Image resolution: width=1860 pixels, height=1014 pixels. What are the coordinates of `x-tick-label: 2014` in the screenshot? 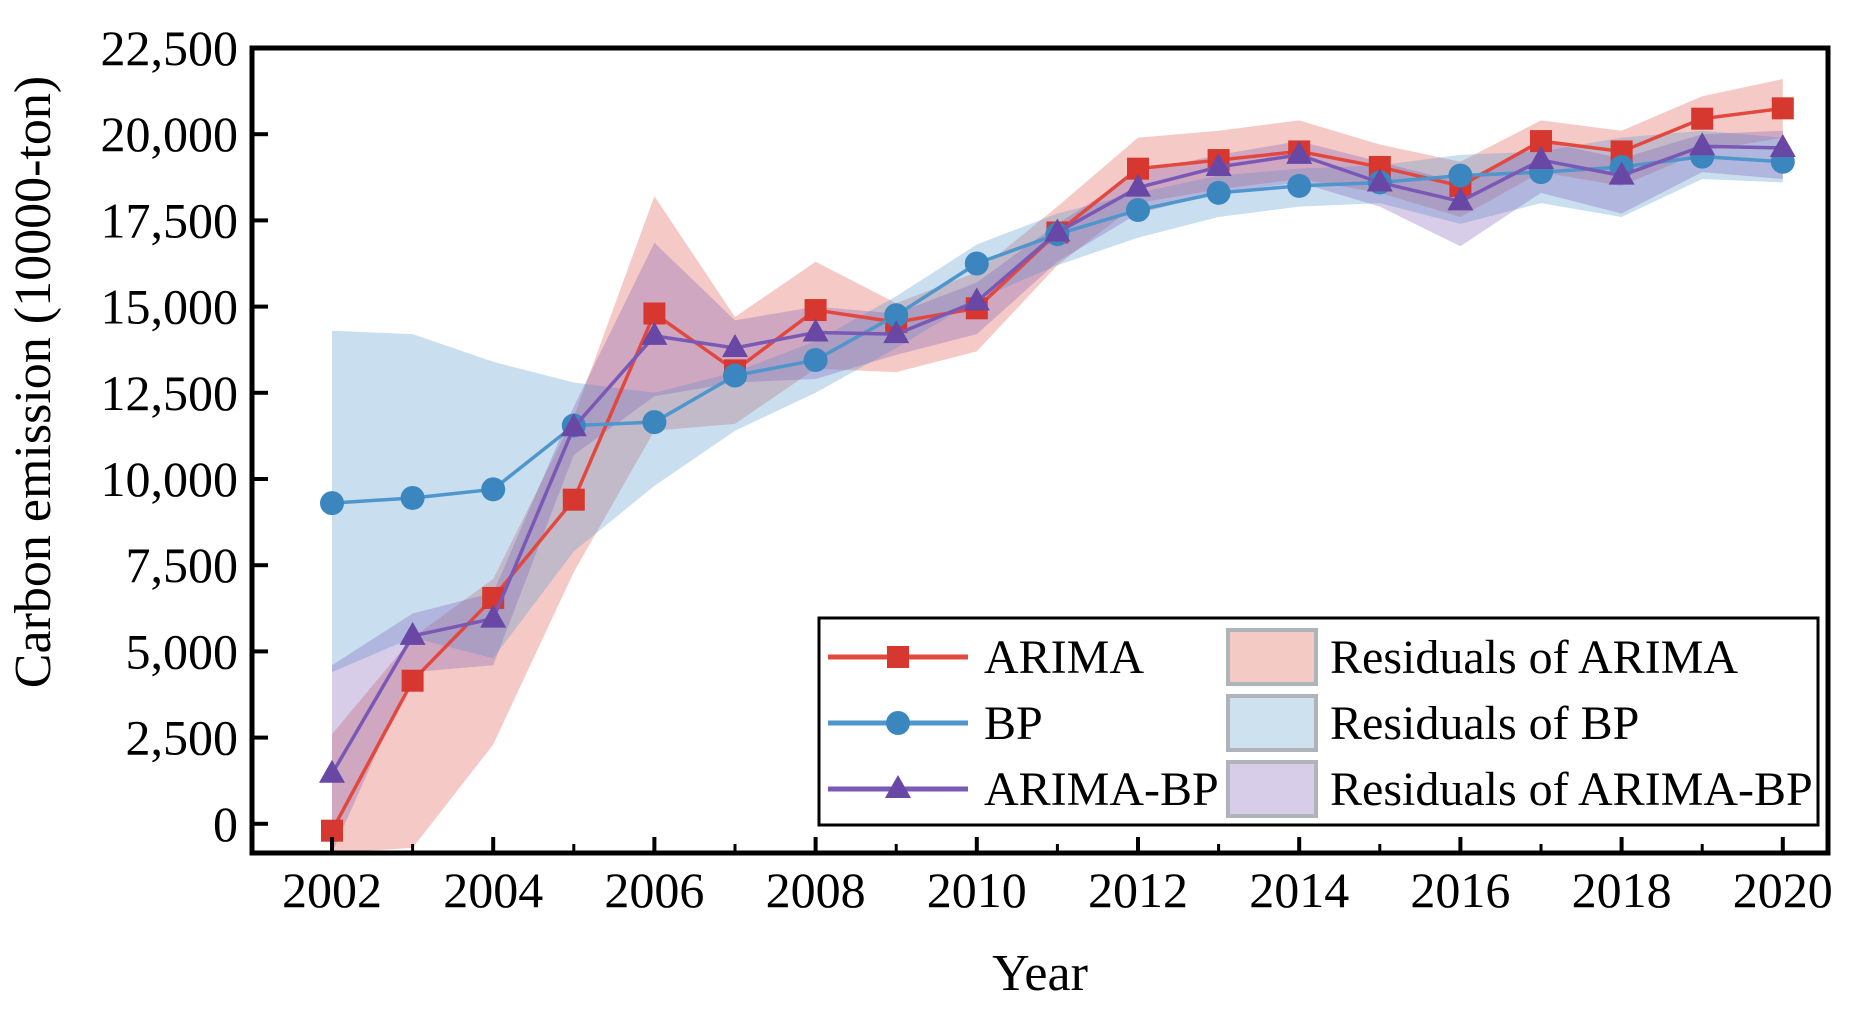 It's located at (1299, 890).